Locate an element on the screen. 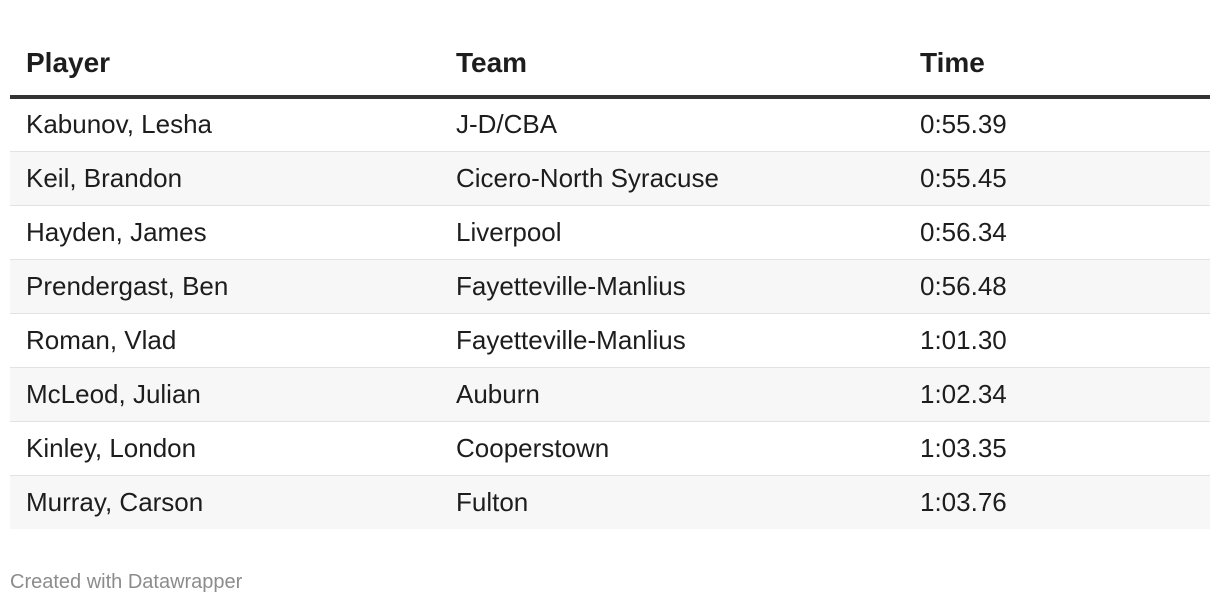 The width and height of the screenshot is (1220, 608). time-cell: 1:02.34 is located at coordinates (1057, 394).